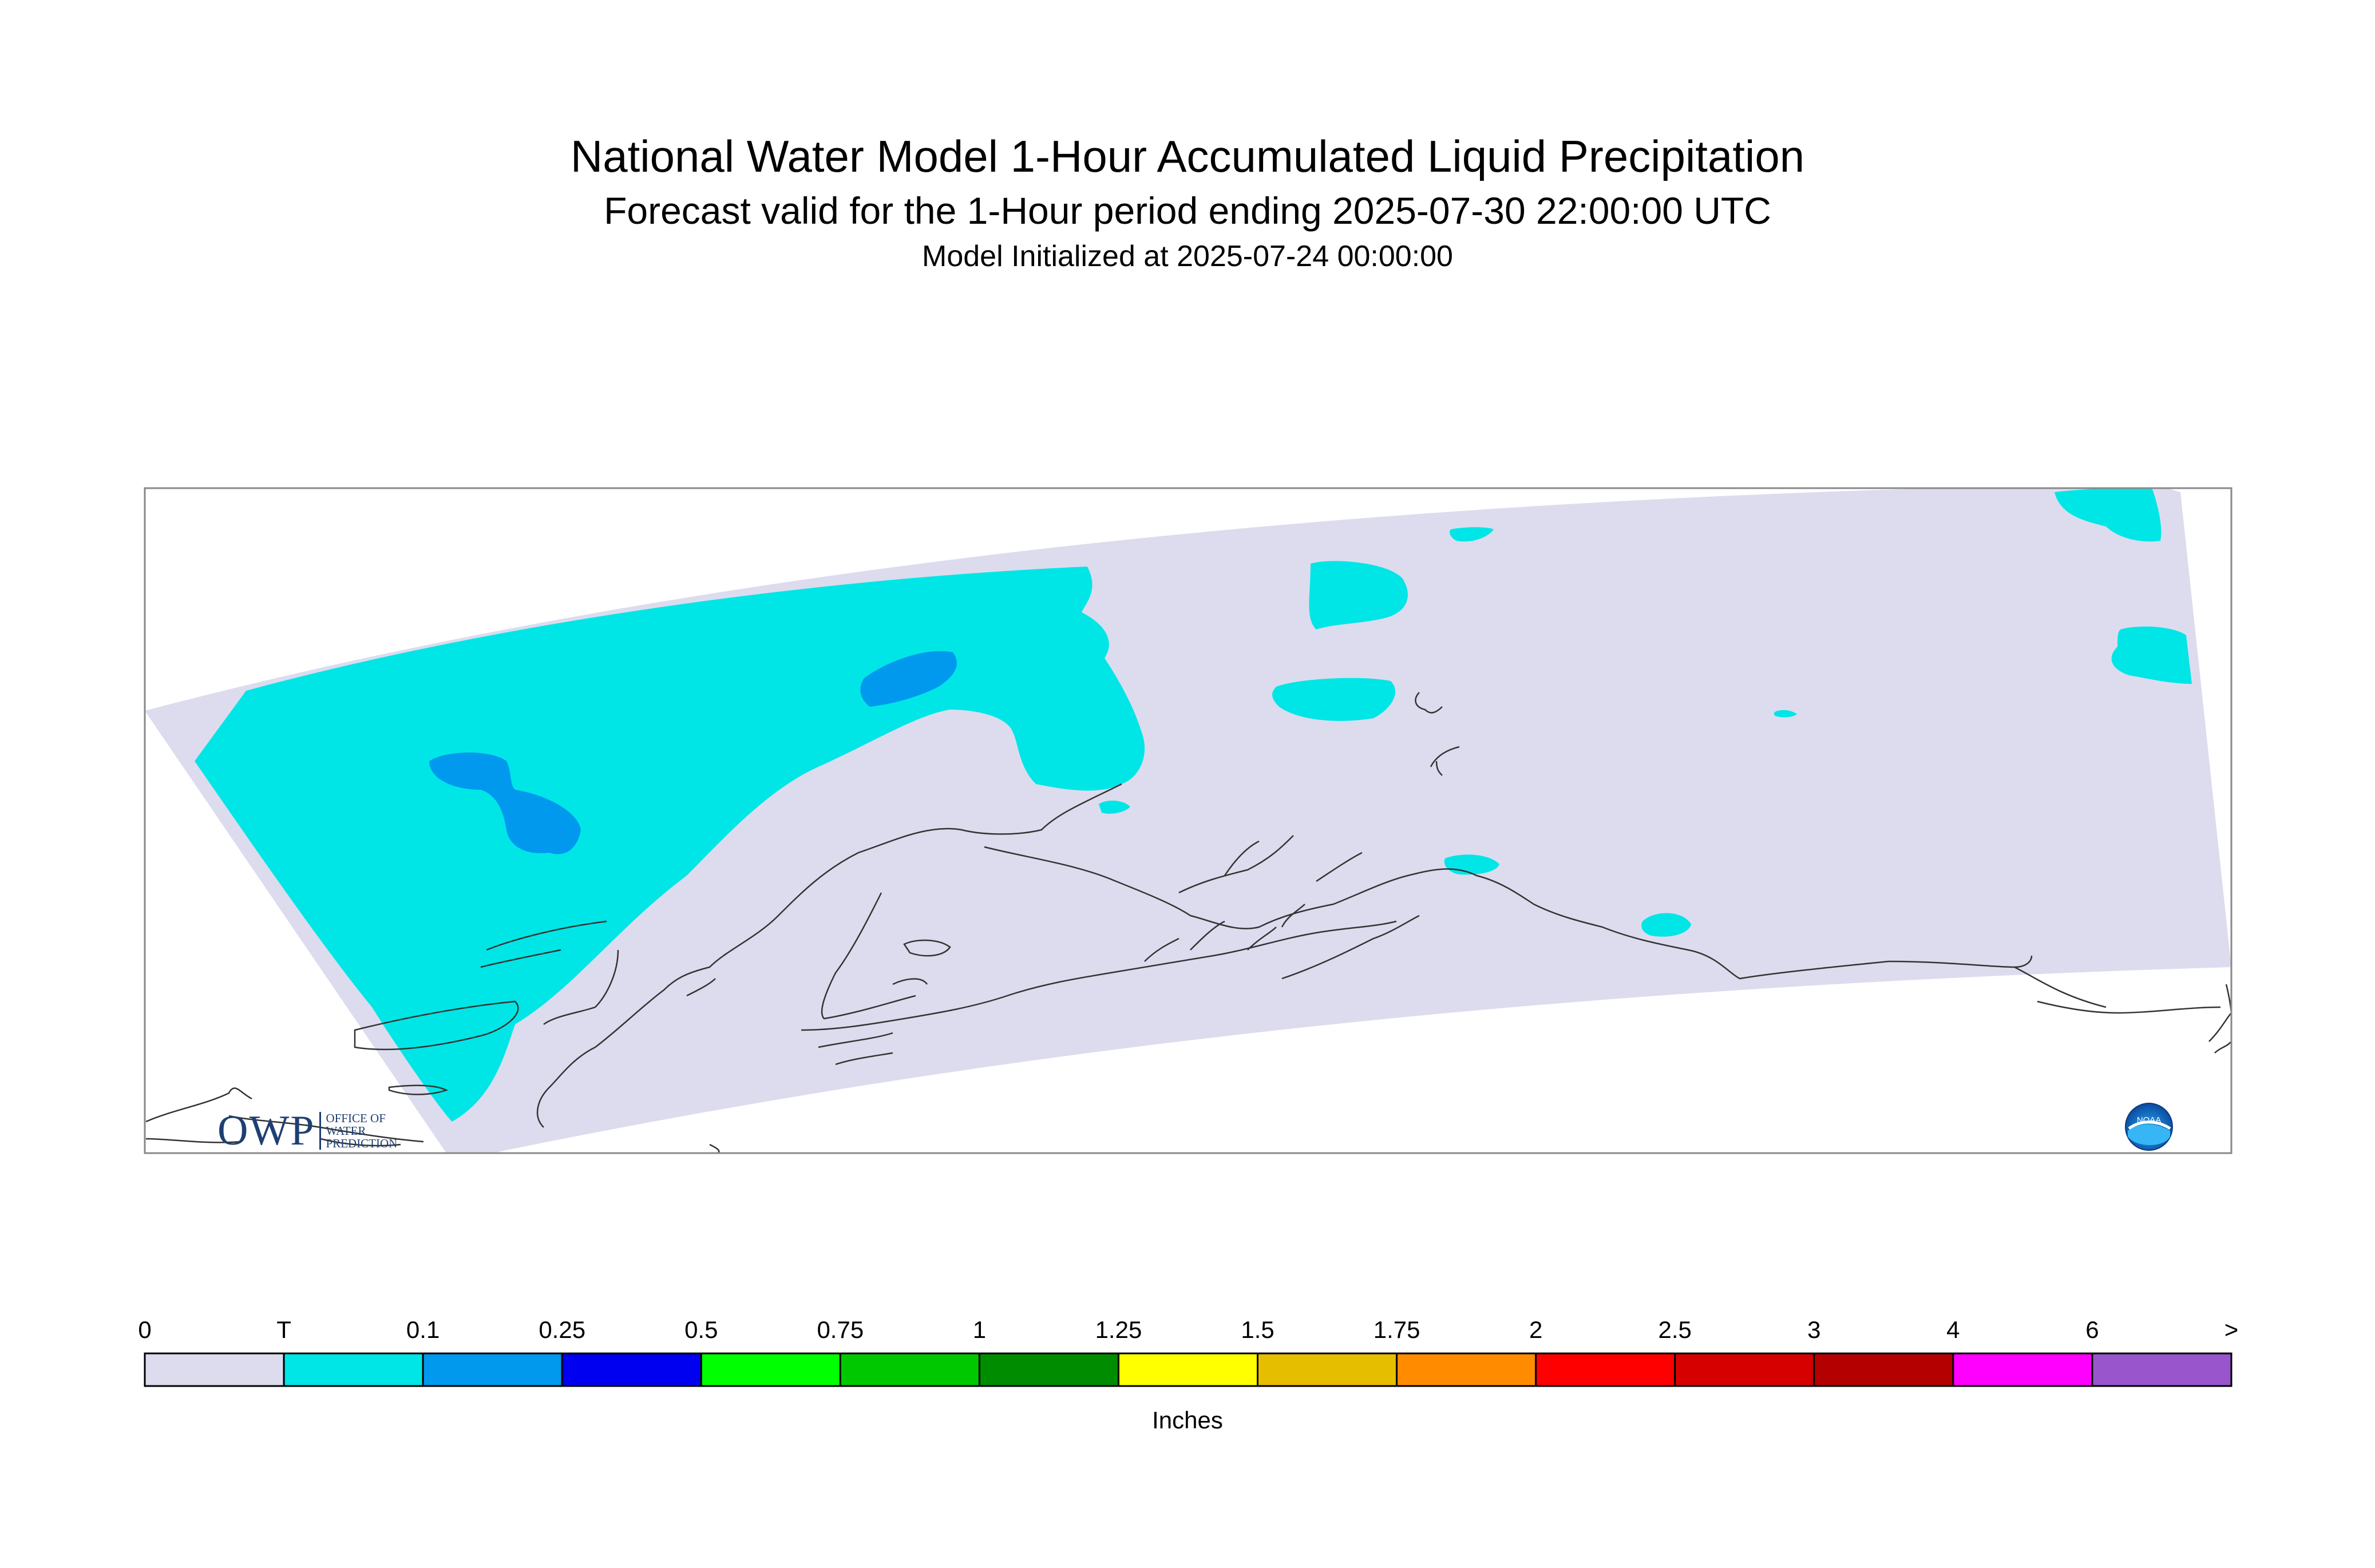 Image resolution: width=2375 pixels, height=1568 pixels. What do you see at coordinates (362, 1130) in the screenshot?
I see `owp-logo-subtext: OFFICE OF WATER PREDICTION` at bounding box center [362, 1130].